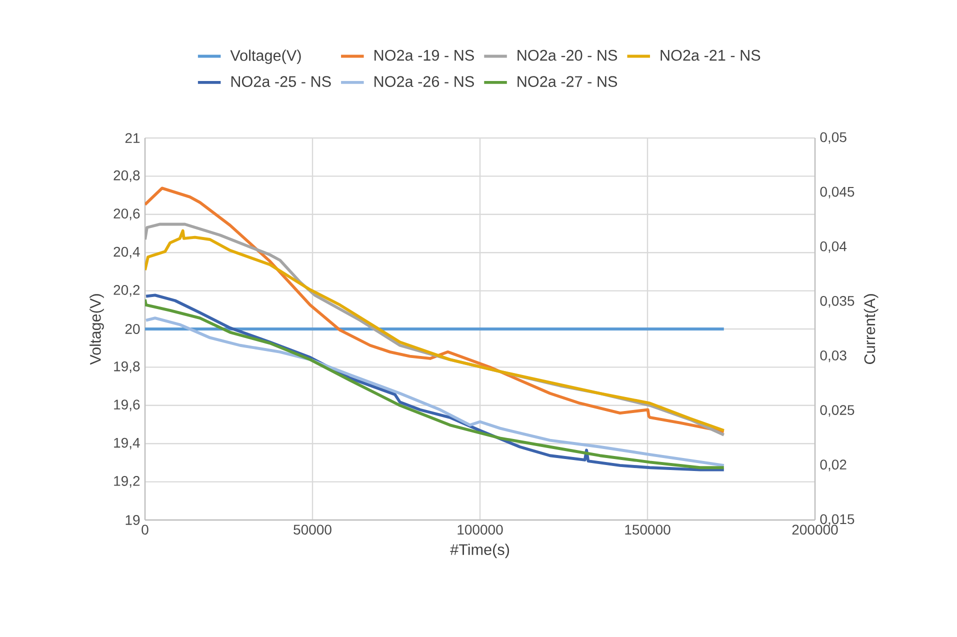 The width and height of the screenshot is (957, 637). Describe the element at coordinates (127, 214) in the screenshot. I see `y-tick-label: 20,6` at that location.